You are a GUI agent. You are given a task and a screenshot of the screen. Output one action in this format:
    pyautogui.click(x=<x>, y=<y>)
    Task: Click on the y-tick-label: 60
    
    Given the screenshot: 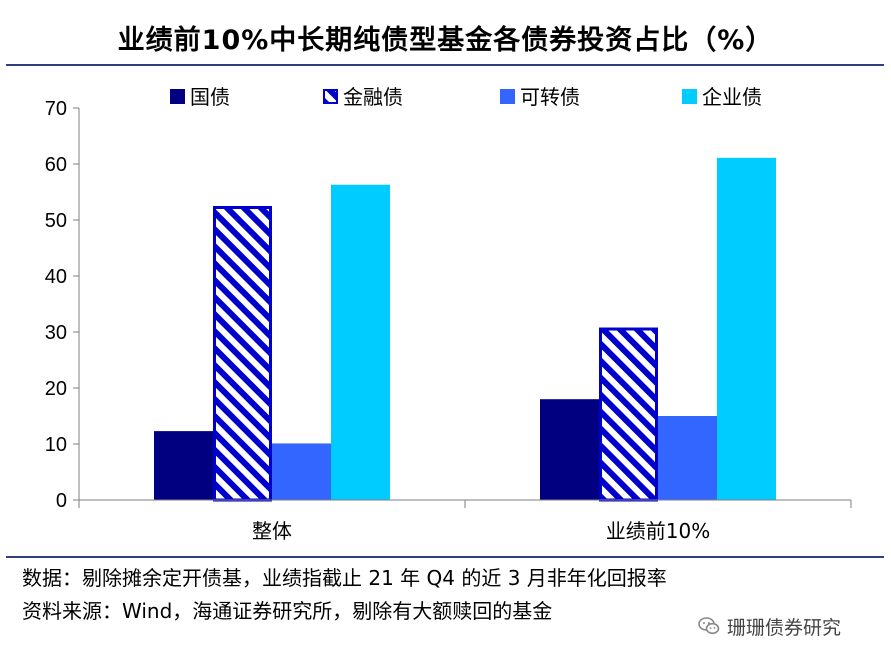 What is the action you would take?
    pyautogui.click(x=56, y=165)
    